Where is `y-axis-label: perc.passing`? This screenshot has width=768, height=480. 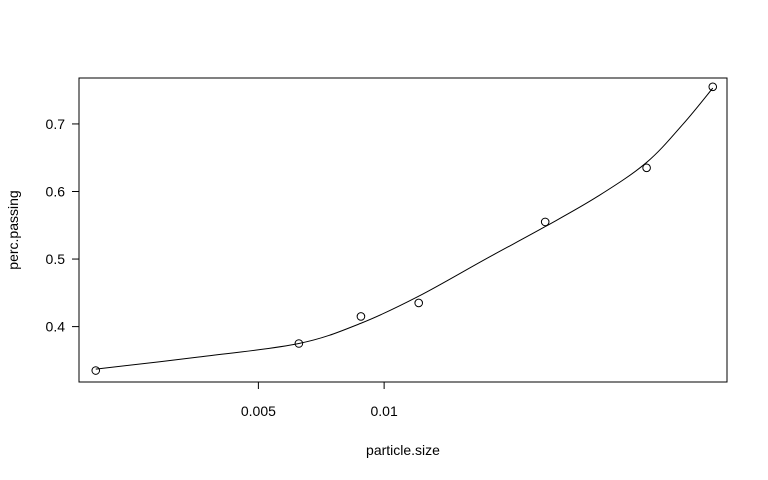 y-axis-label: perc.passing is located at coordinates (13, 229).